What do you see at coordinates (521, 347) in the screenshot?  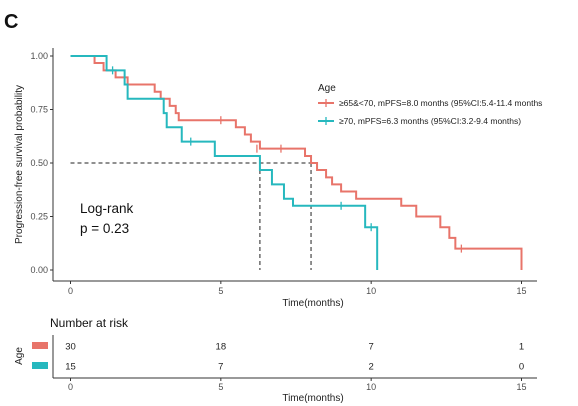 I see `risk-count: 1` at bounding box center [521, 347].